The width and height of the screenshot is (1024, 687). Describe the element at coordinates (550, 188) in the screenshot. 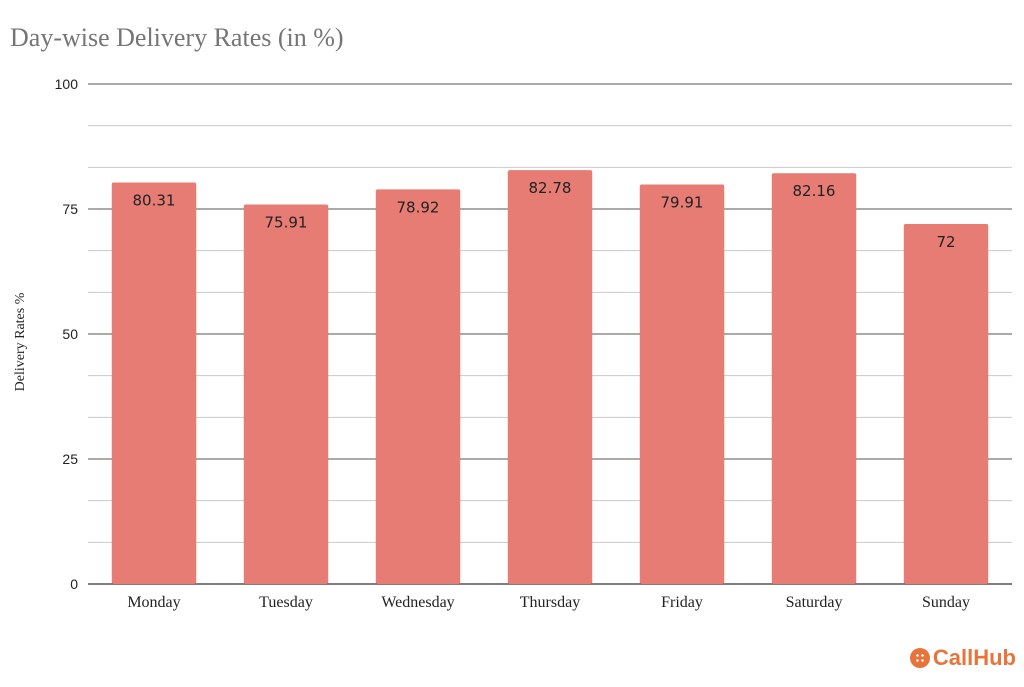

I see `data-label: 82.78` at that location.